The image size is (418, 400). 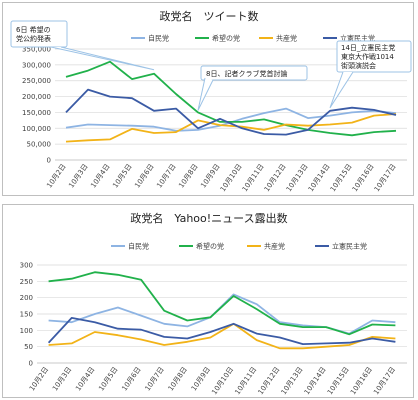 I want to click on x-tick-label: 10月12日, so click(x=269, y=381).